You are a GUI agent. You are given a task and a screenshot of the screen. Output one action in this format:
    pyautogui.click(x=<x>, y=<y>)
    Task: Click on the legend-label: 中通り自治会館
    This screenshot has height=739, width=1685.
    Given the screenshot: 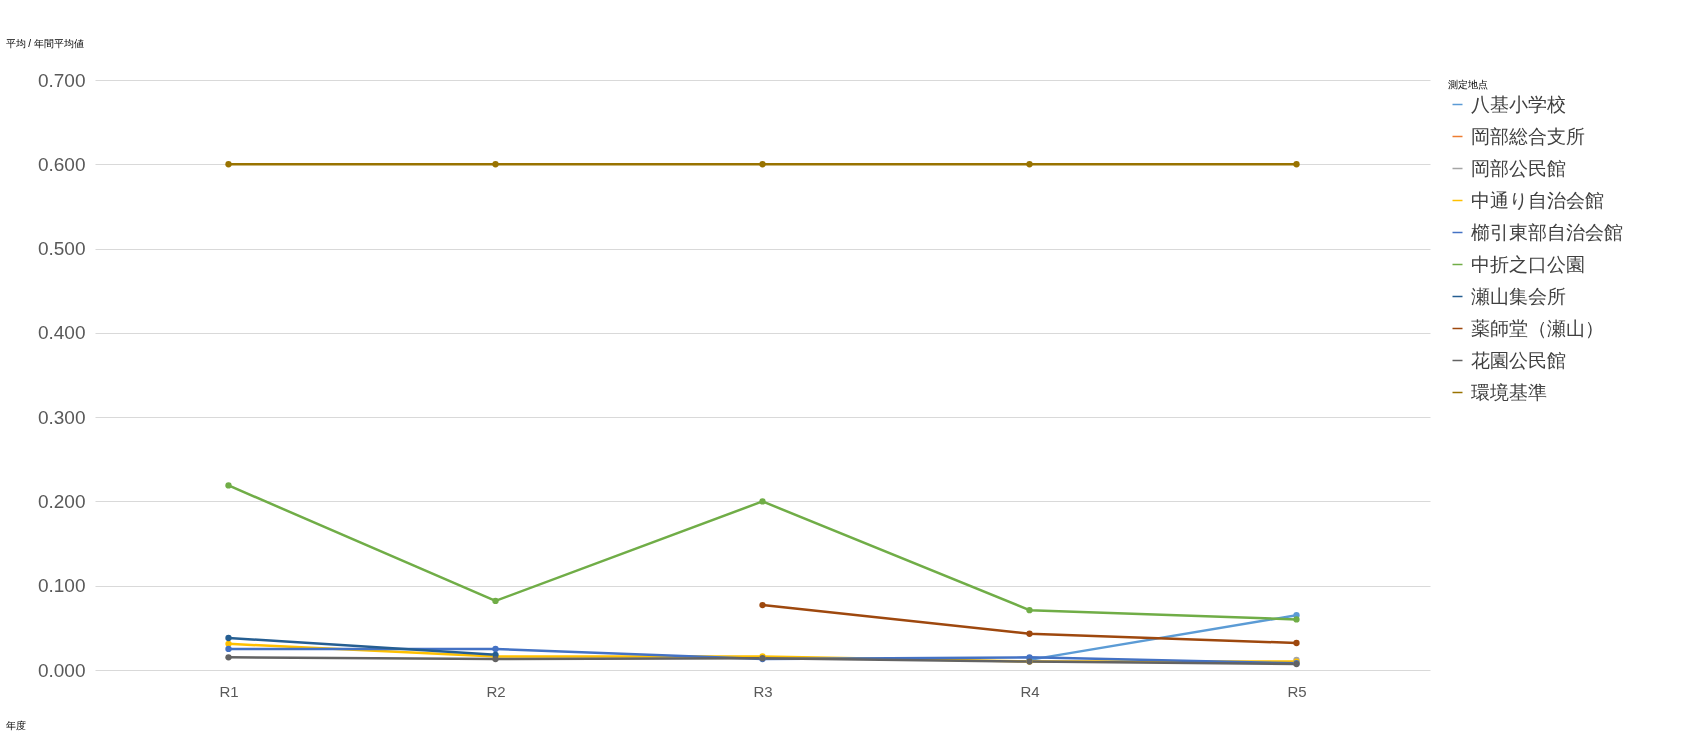 What is the action you would take?
    pyautogui.click(x=1537, y=200)
    